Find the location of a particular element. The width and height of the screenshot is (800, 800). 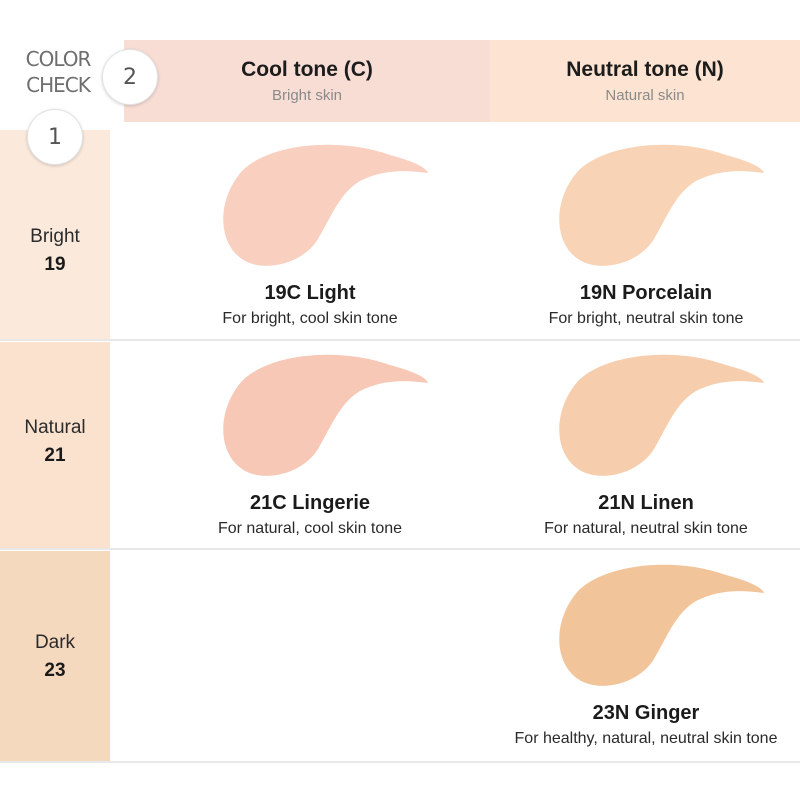

shade-description: For natural, neutral skin tone is located at coordinates (646, 528).